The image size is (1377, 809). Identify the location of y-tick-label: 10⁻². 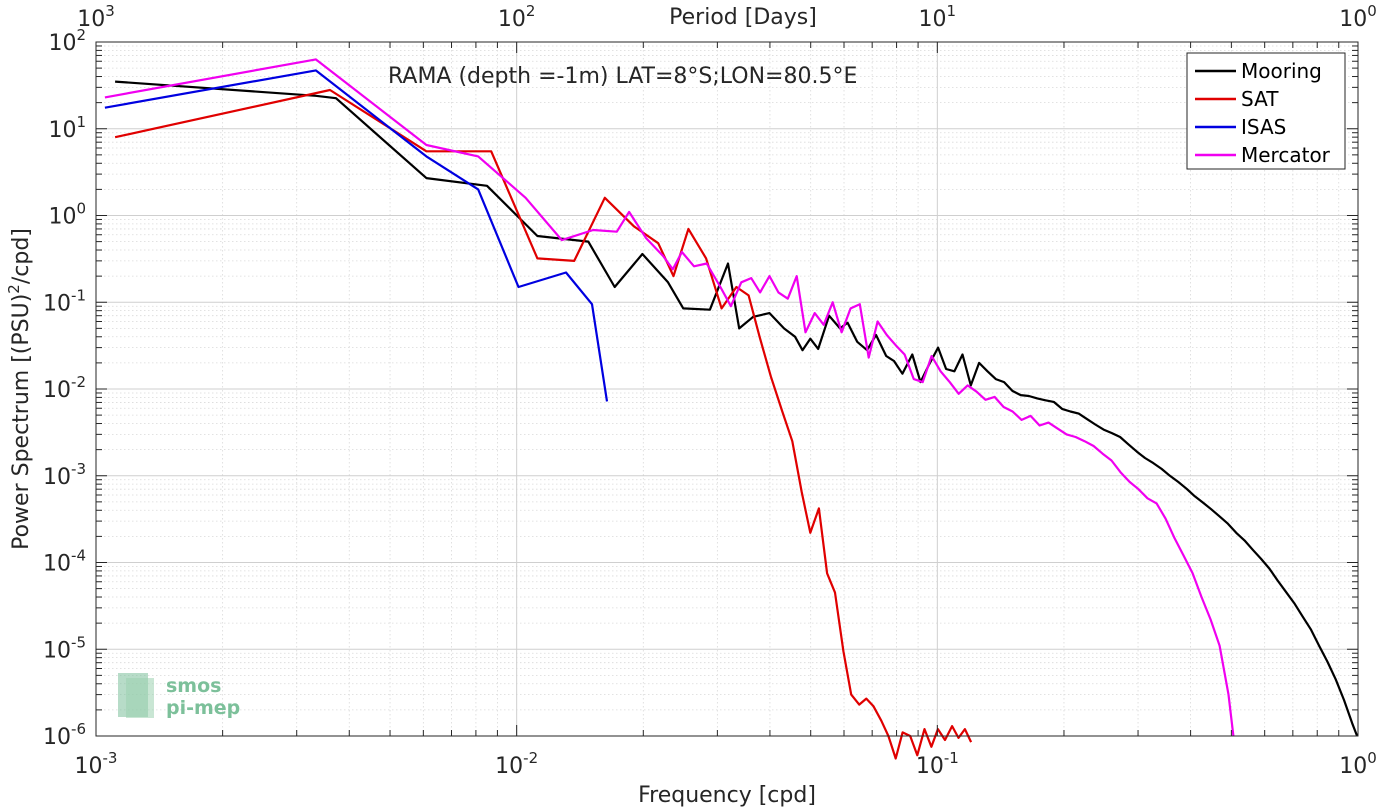
(64, 388).